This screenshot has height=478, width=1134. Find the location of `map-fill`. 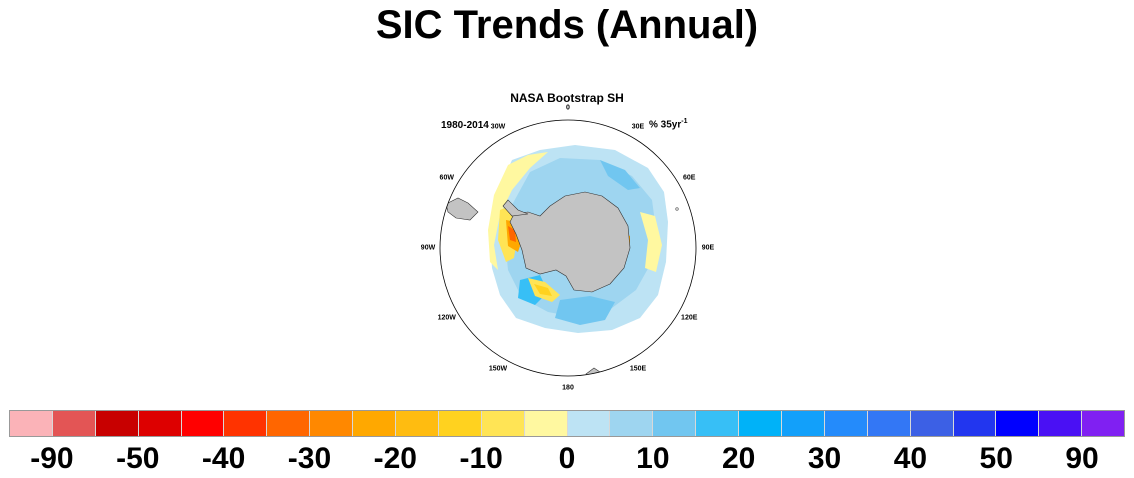

map-fill is located at coordinates (562, 260).